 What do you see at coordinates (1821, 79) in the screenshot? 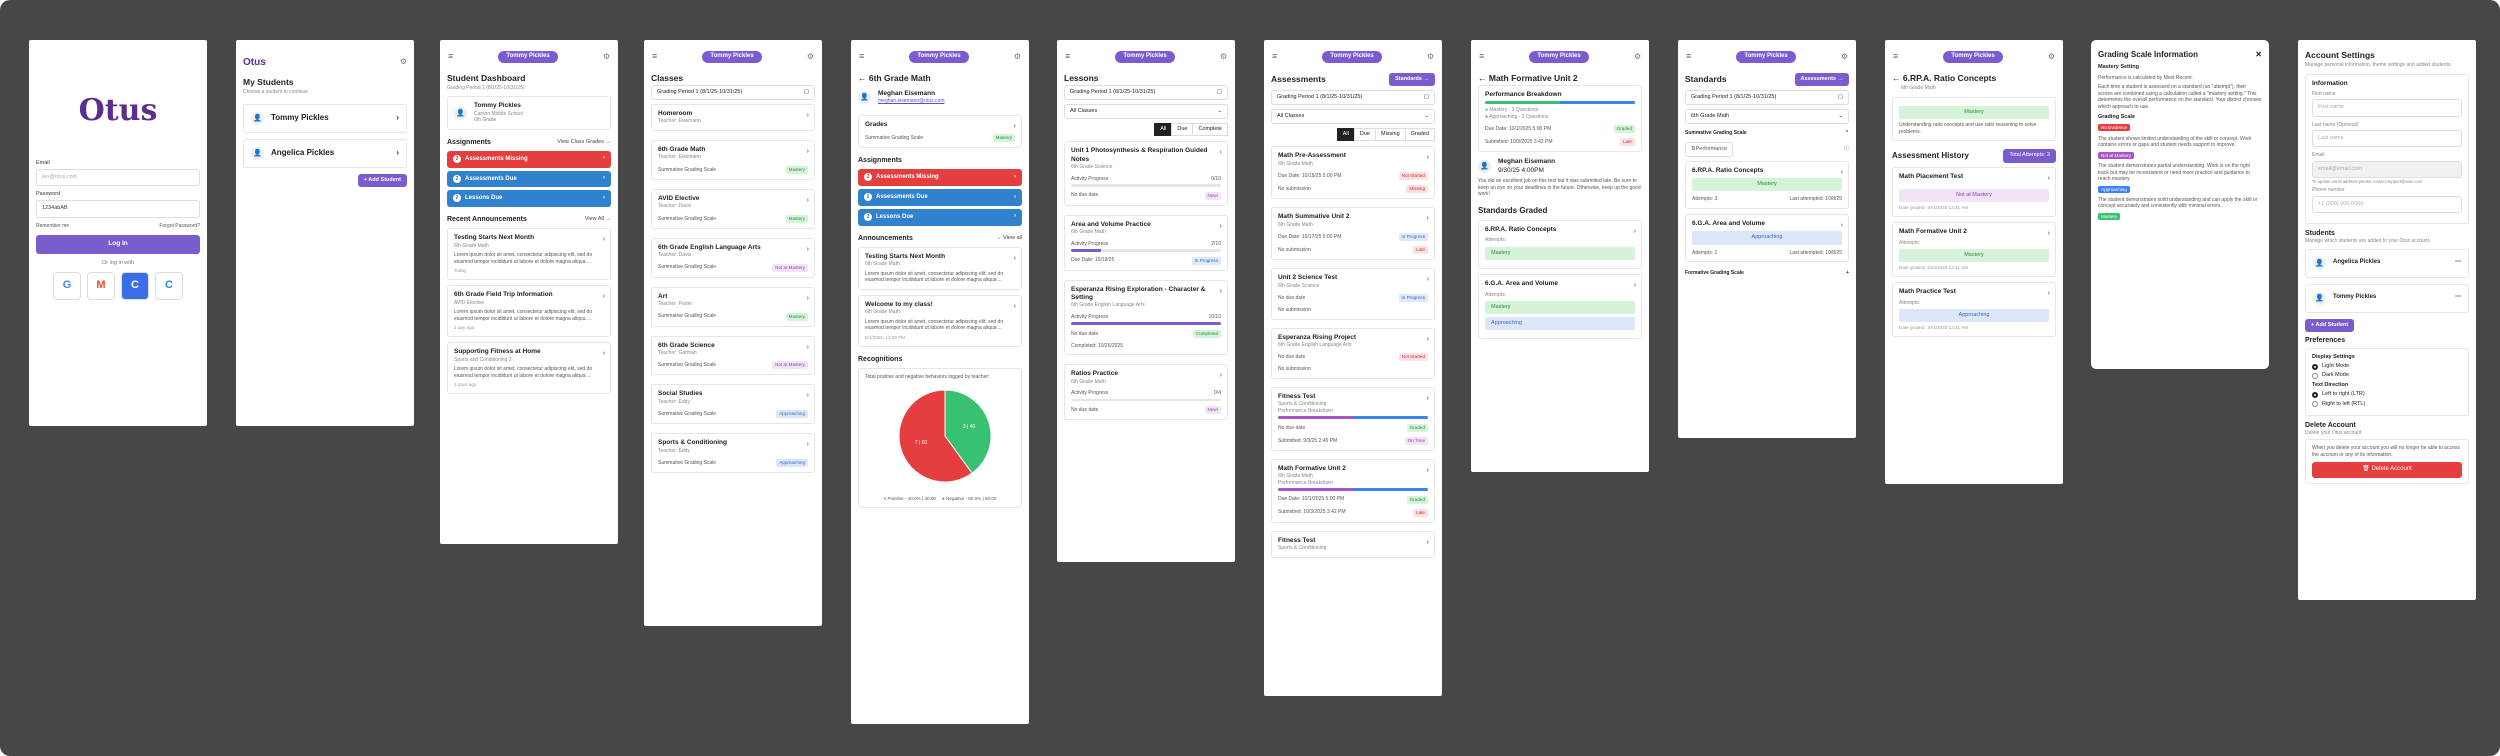
I see `assessments-button: Assessments →` at bounding box center [1821, 79].